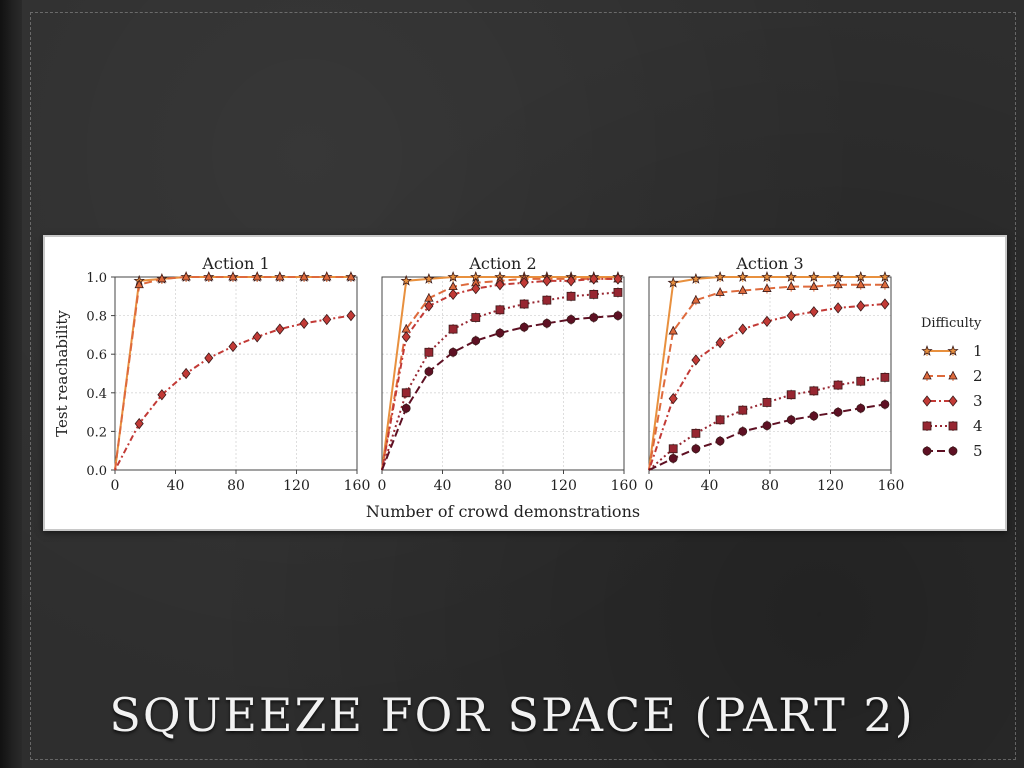  Describe the element at coordinates (11, 384) in the screenshot. I see `slide-edge-shadow` at that location.